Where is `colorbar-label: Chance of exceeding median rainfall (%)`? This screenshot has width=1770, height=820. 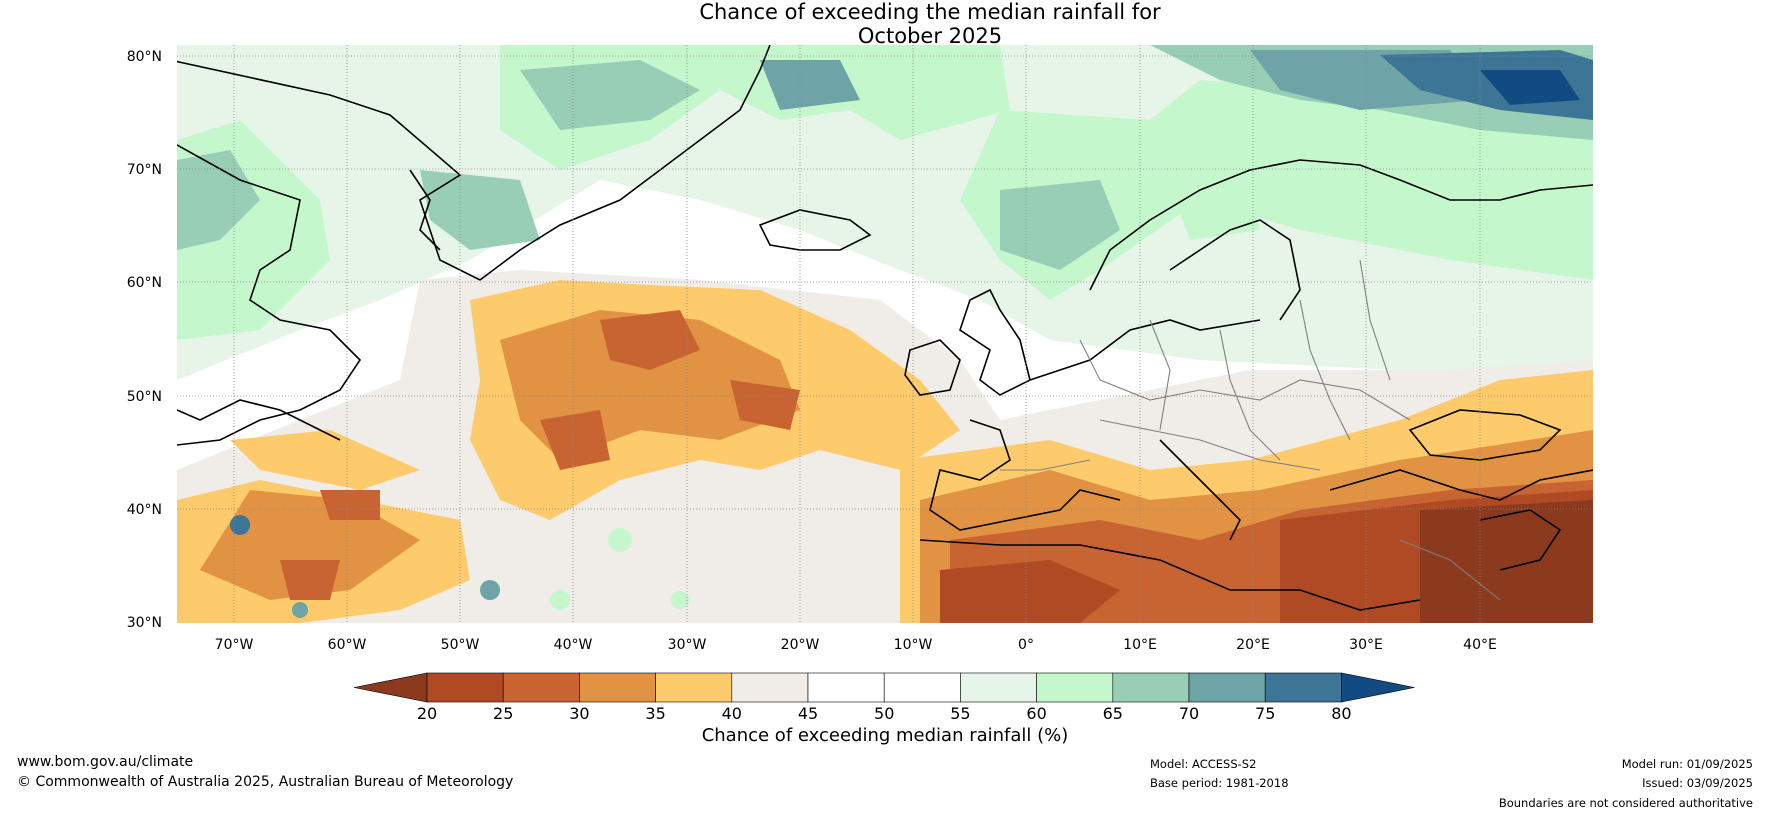 colorbar-label: Chance of exceeding median rainfall (%) is located at coordinates (885, 735).